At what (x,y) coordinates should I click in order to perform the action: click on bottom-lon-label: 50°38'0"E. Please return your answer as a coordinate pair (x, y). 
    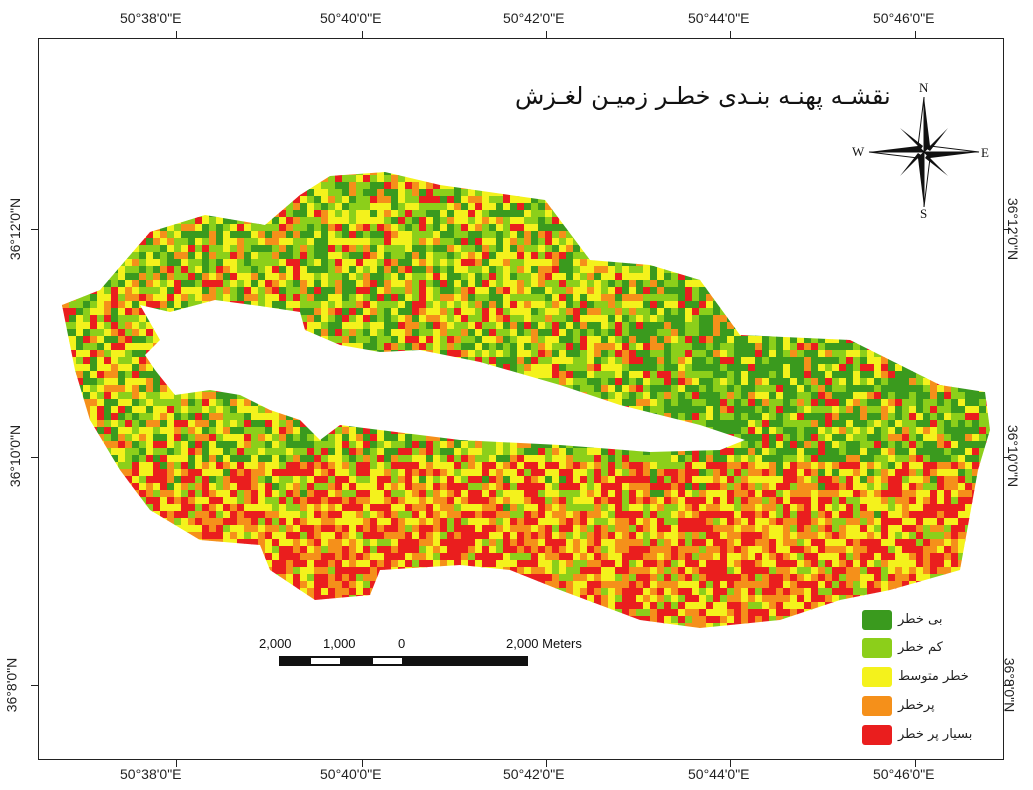
    Looking at the image, I should click on (151, 774).